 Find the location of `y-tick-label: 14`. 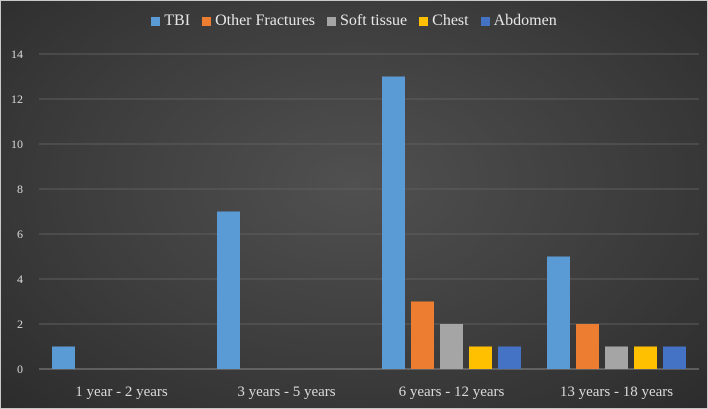

y-tick-label: 14 is located at coordinates (17, 54).